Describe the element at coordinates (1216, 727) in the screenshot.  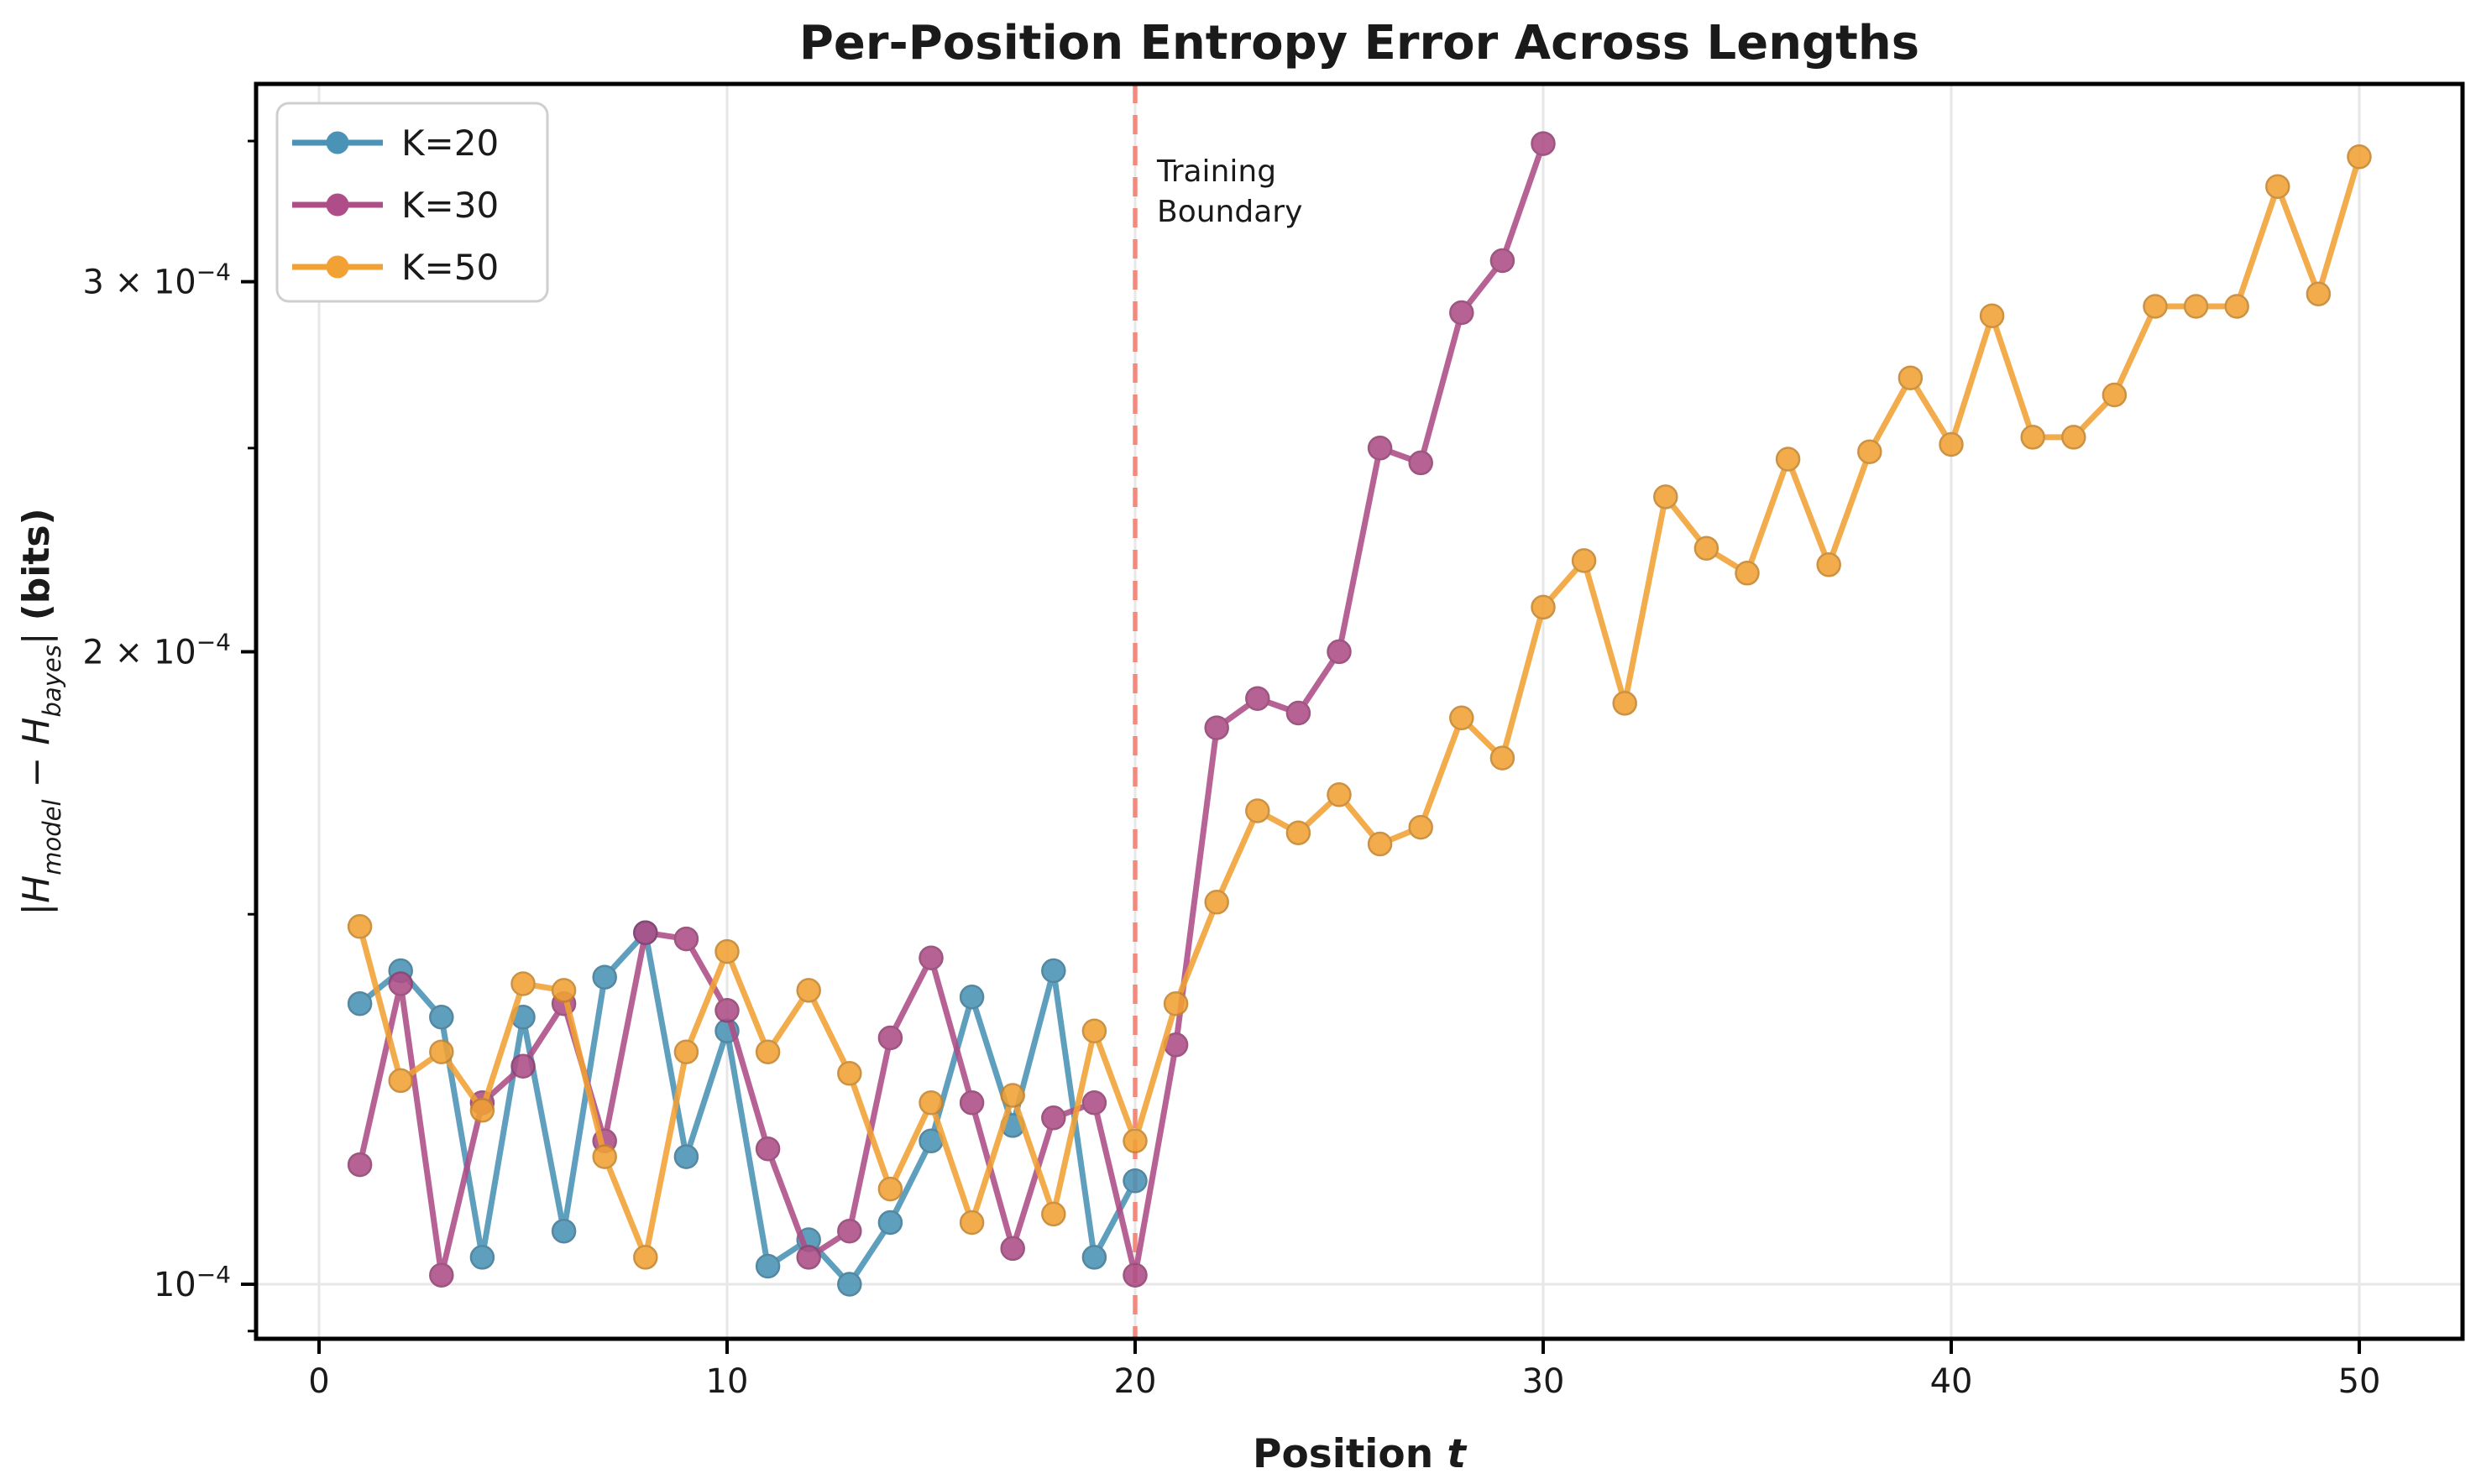
I see `data-point-K=30-t22` at that location.